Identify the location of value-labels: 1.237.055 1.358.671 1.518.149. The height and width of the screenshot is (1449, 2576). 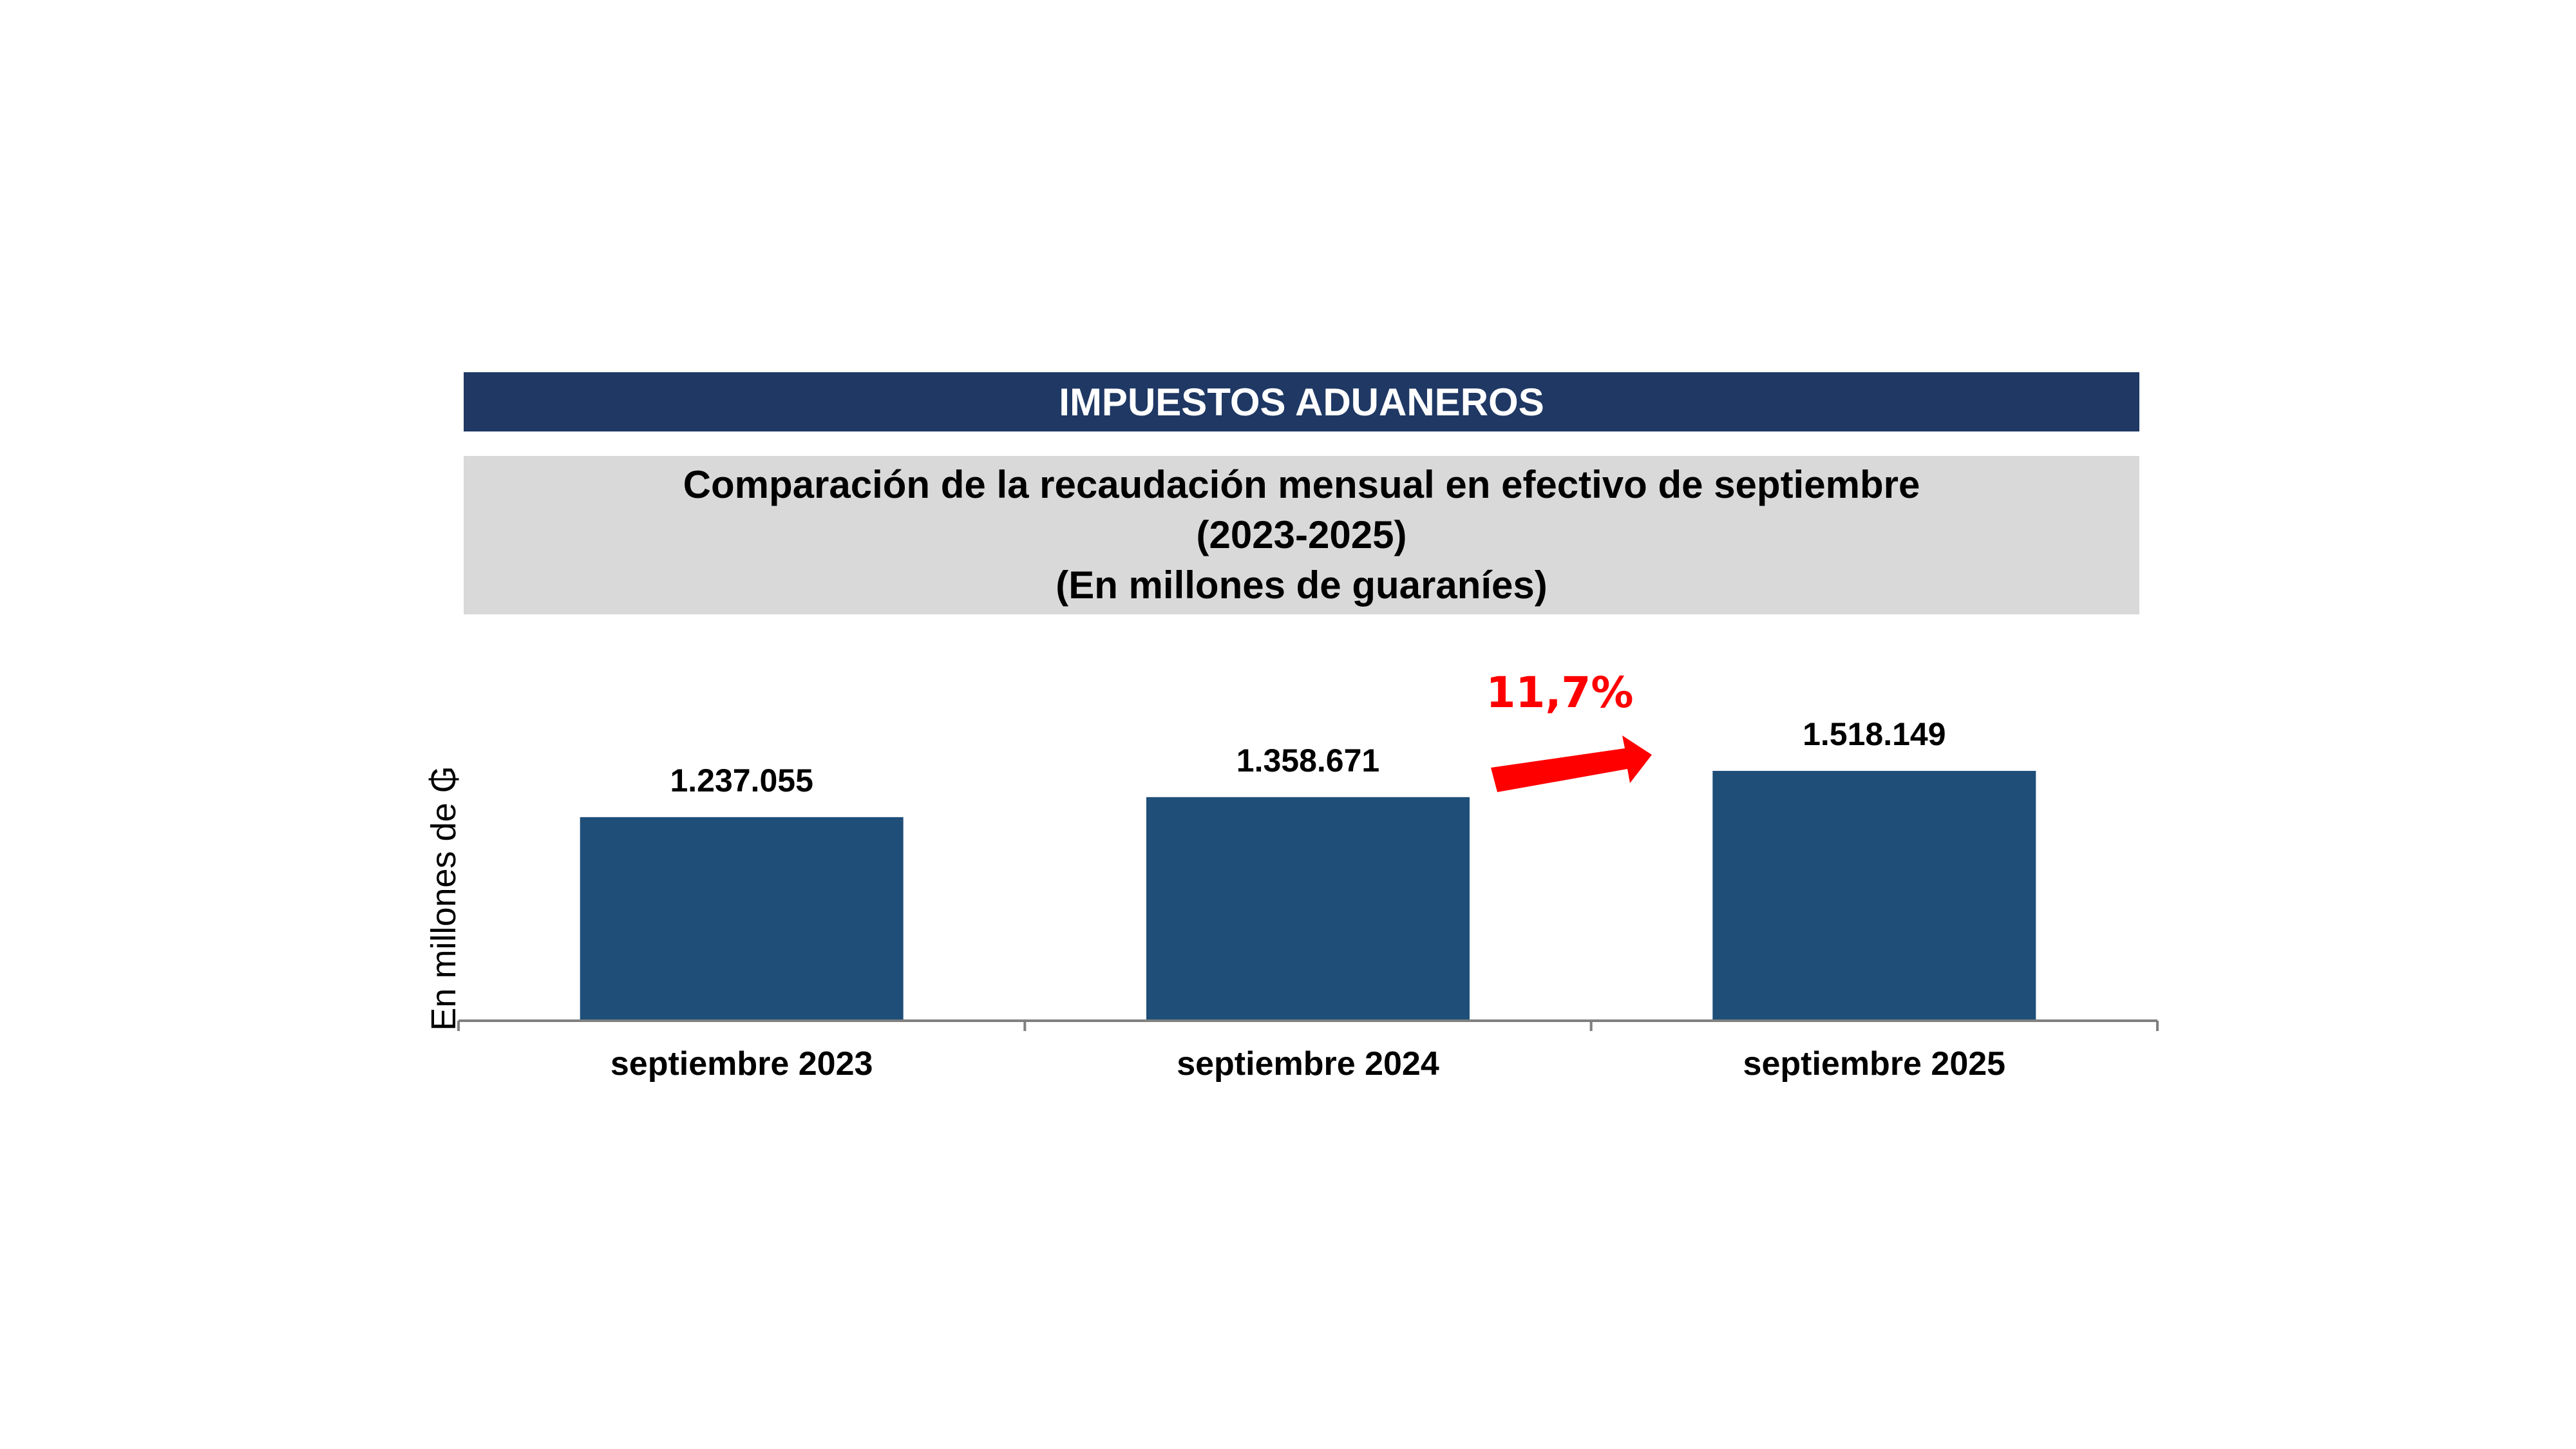
(1308, 757).